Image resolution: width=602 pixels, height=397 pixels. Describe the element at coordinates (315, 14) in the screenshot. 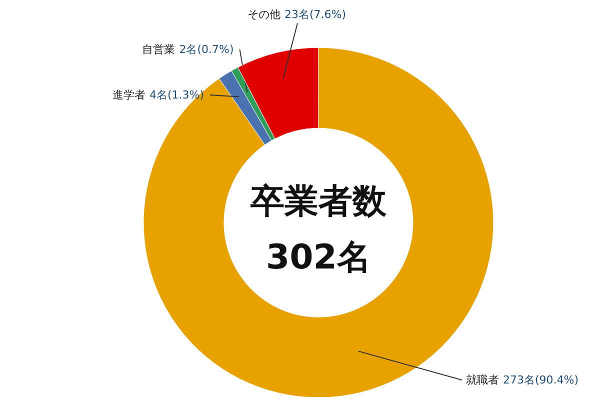

I see `data-label: 23名(7.6%)` at that location.